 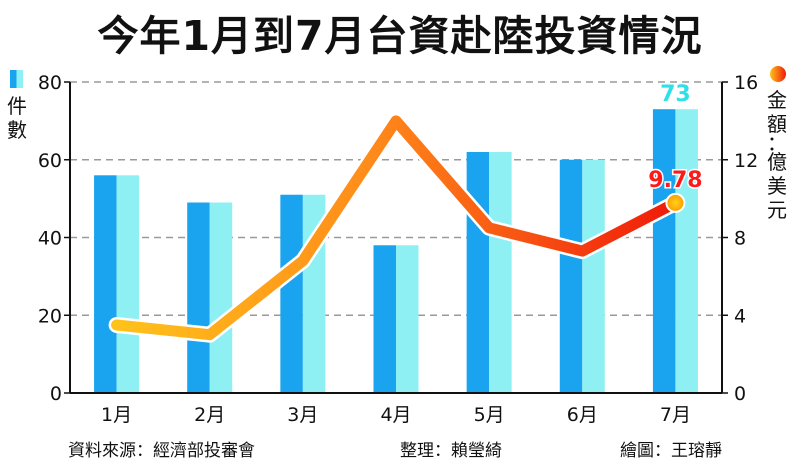 What do you see at coordinates (489, 415) in the screenshot?
I see `x-tick-label: 5月` at bounding box center [489, 415].